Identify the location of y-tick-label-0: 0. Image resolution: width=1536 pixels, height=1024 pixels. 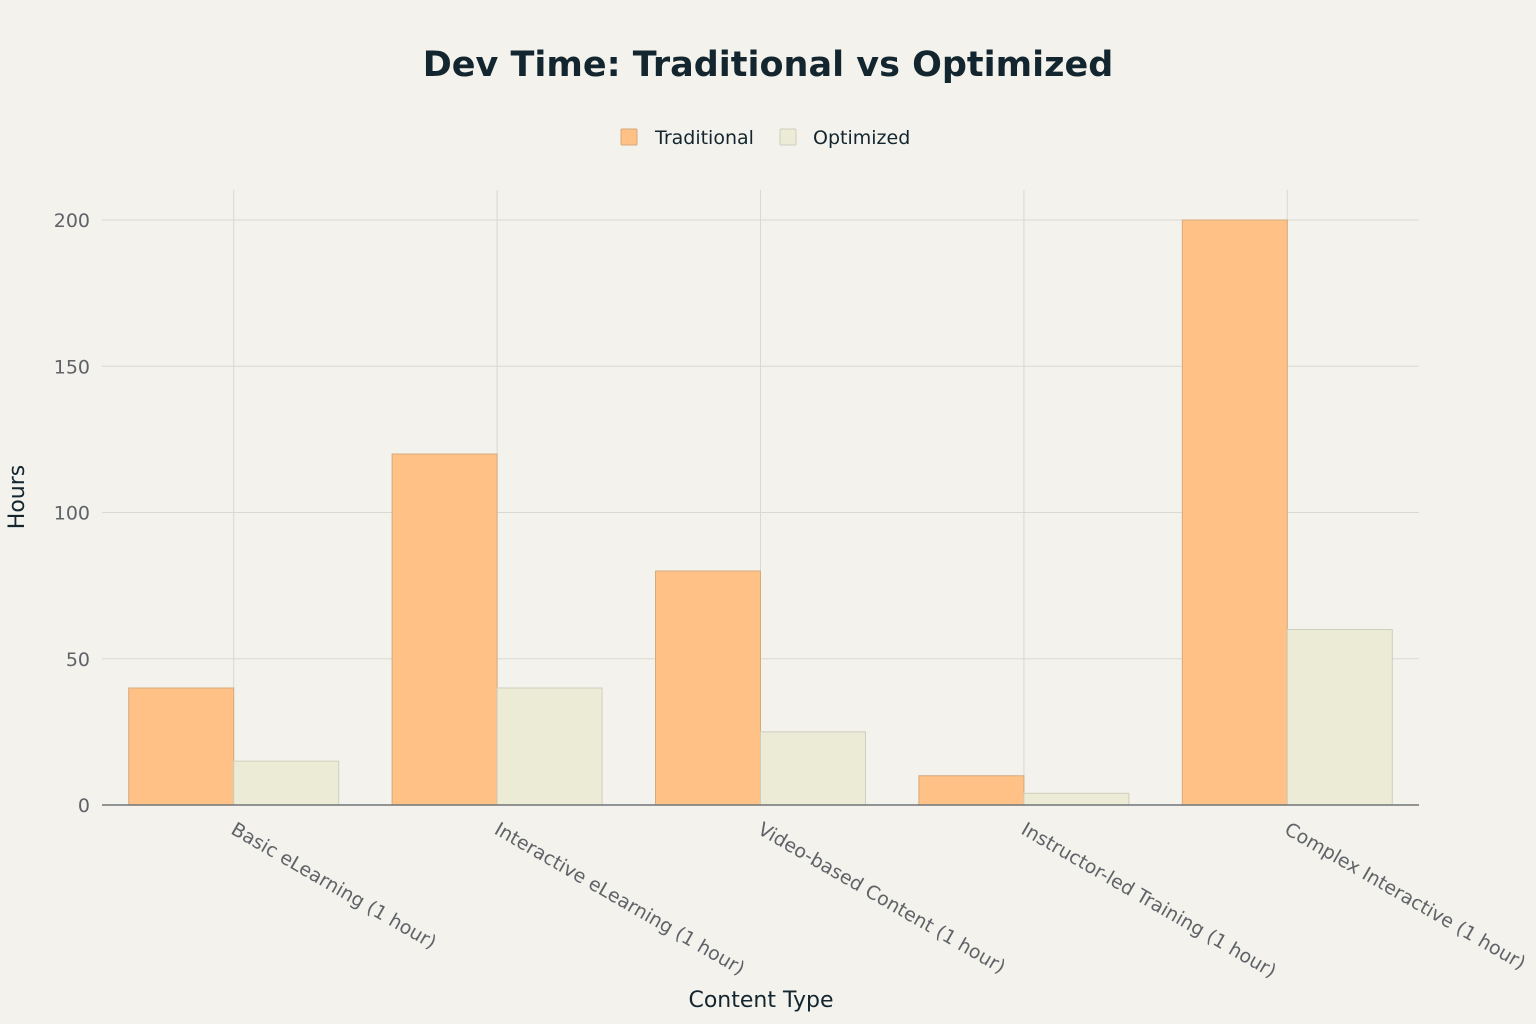
(84, 806).